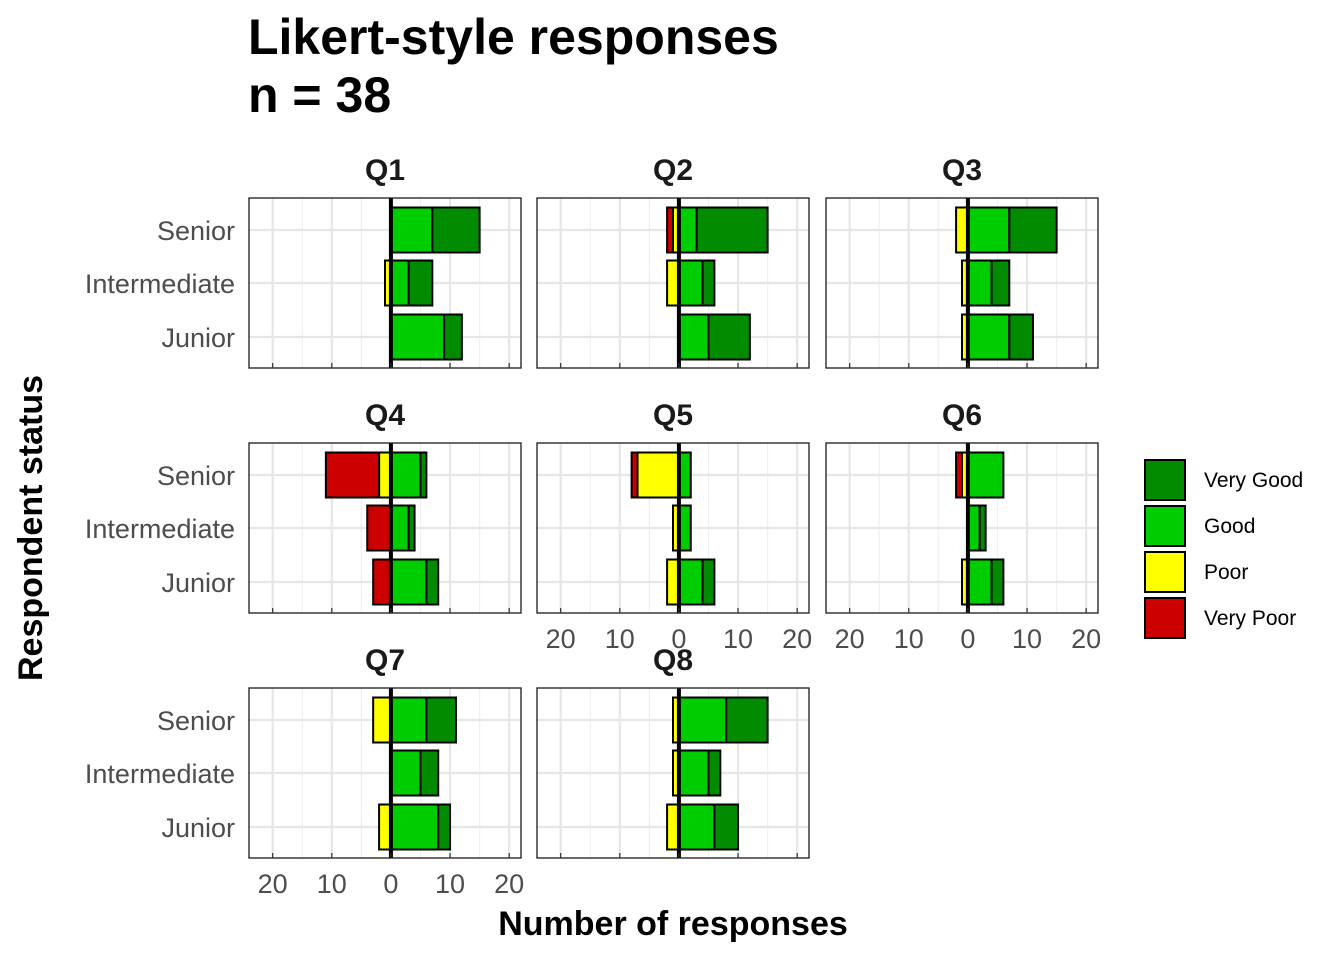  I want to click on panel-q6: Q6 20 10 0 10 20, so click(963, 526).